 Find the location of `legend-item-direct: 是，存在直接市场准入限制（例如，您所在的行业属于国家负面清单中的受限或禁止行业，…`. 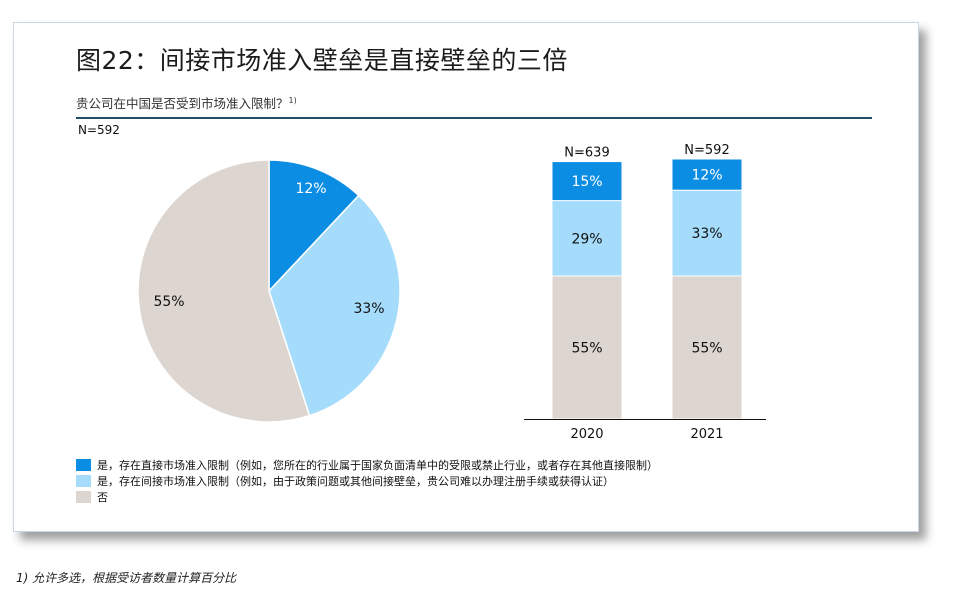

legend-item-direct: 是，存在直接市场准入限制（例如，您所在的行业属于国家负面清单中的受限或禁止行业，… is located at coordinates (367, 465).